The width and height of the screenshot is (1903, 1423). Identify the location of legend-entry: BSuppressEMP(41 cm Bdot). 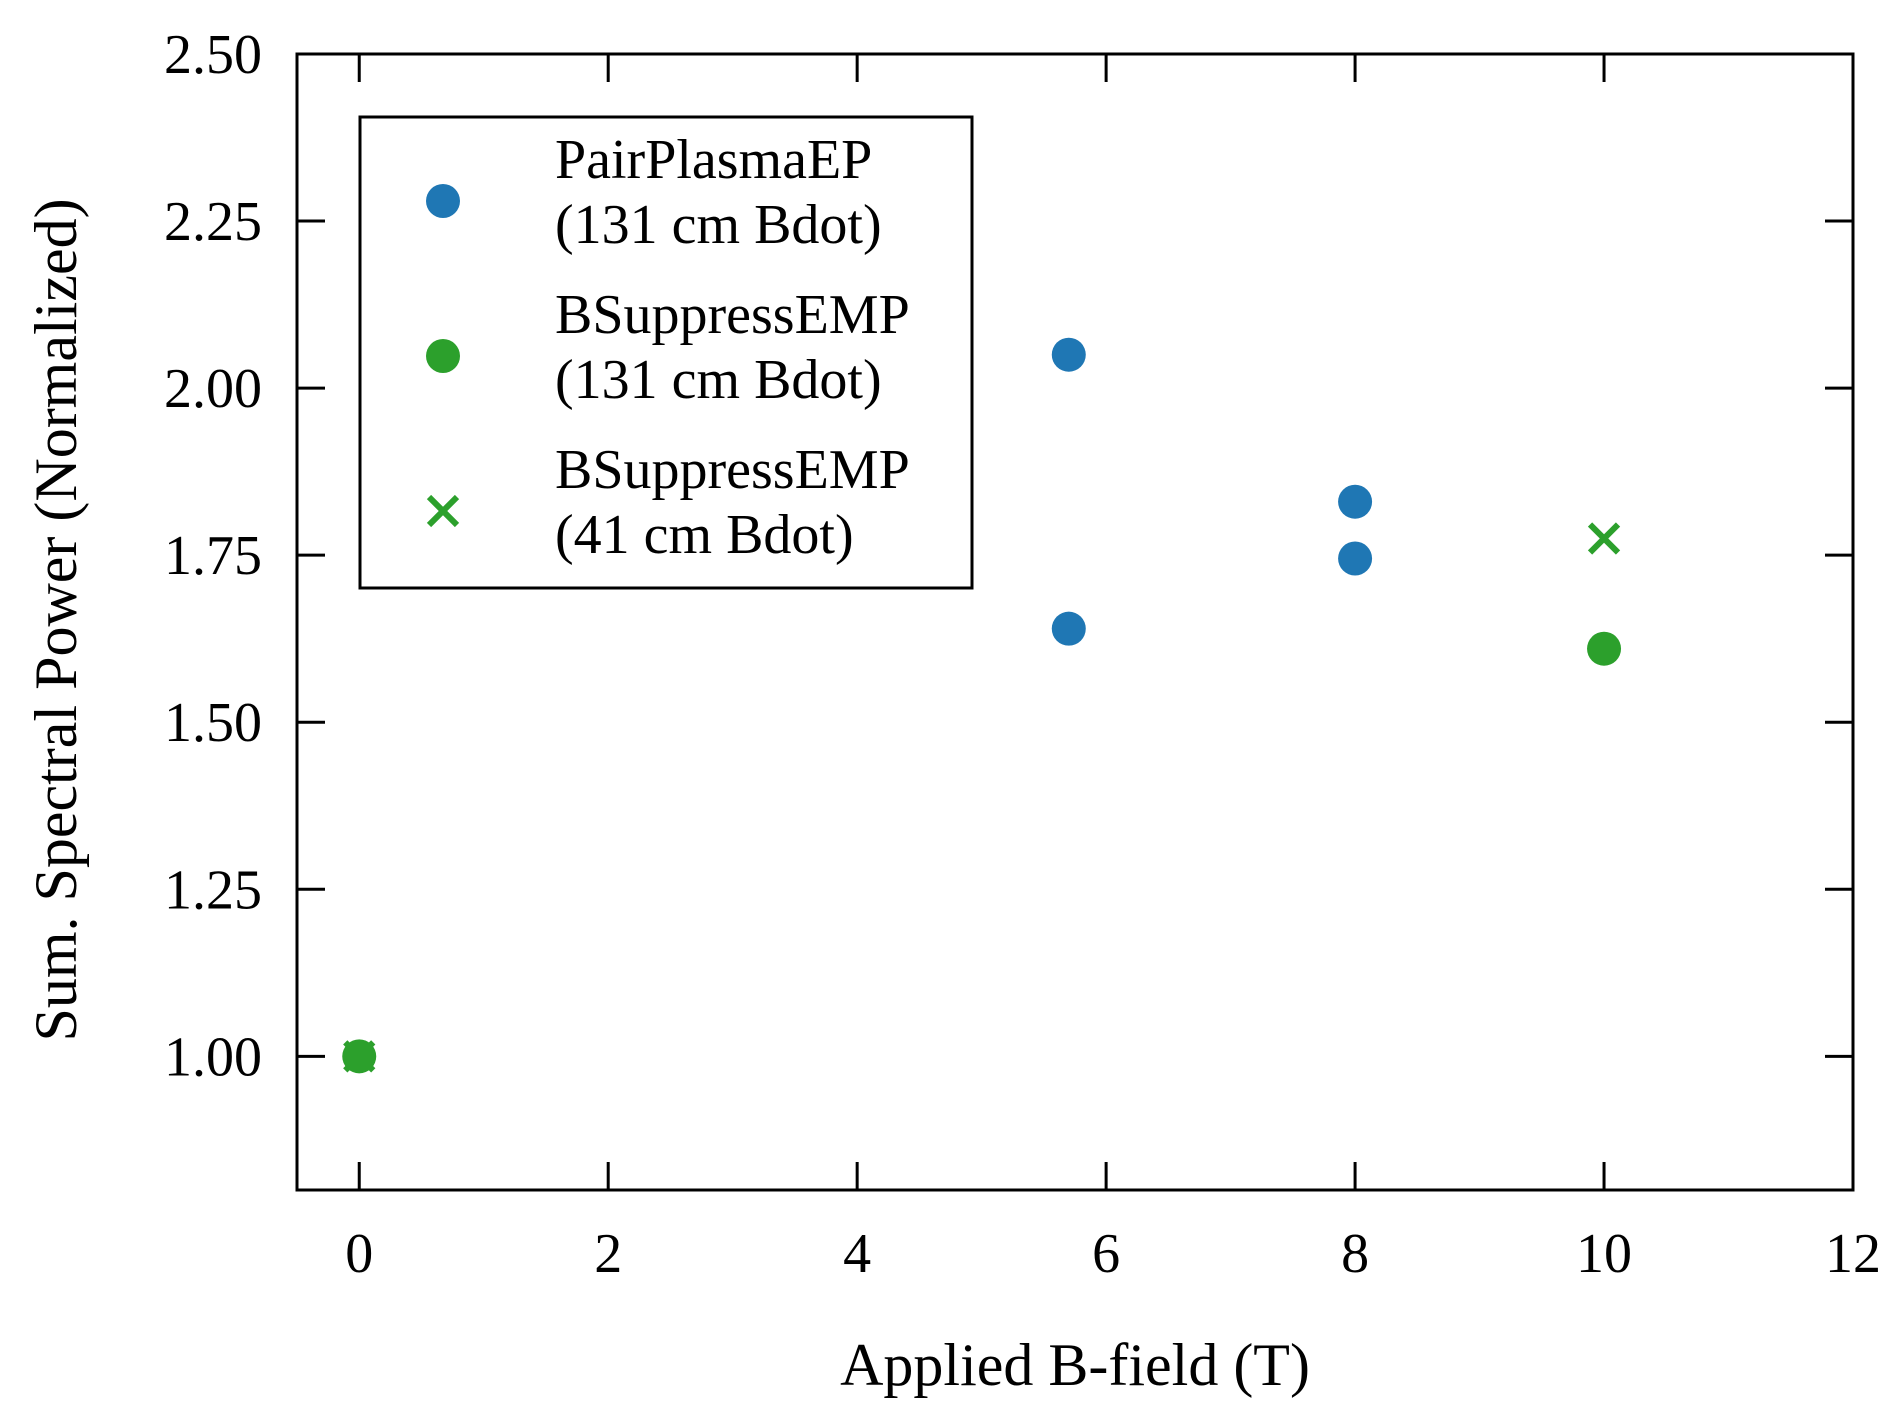
(668, 502).